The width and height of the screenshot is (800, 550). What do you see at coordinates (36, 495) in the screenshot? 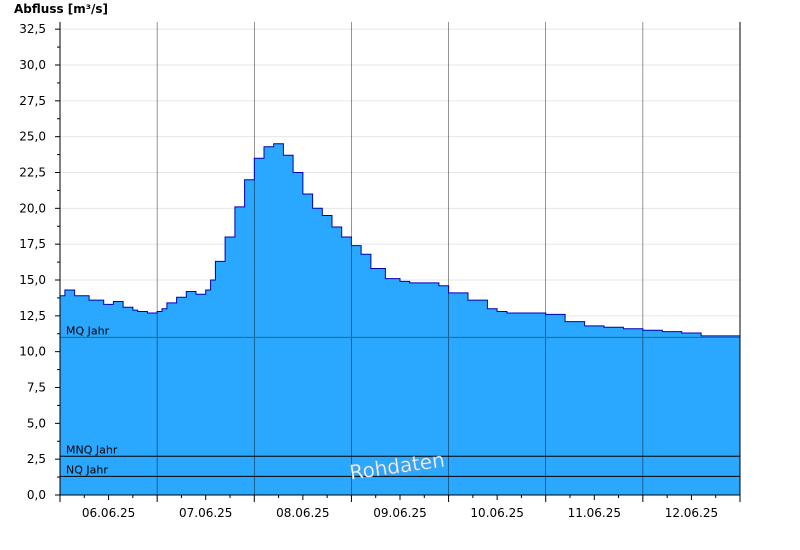
I see `y-tick-label: 0,0` at bounding box center [36, 495].